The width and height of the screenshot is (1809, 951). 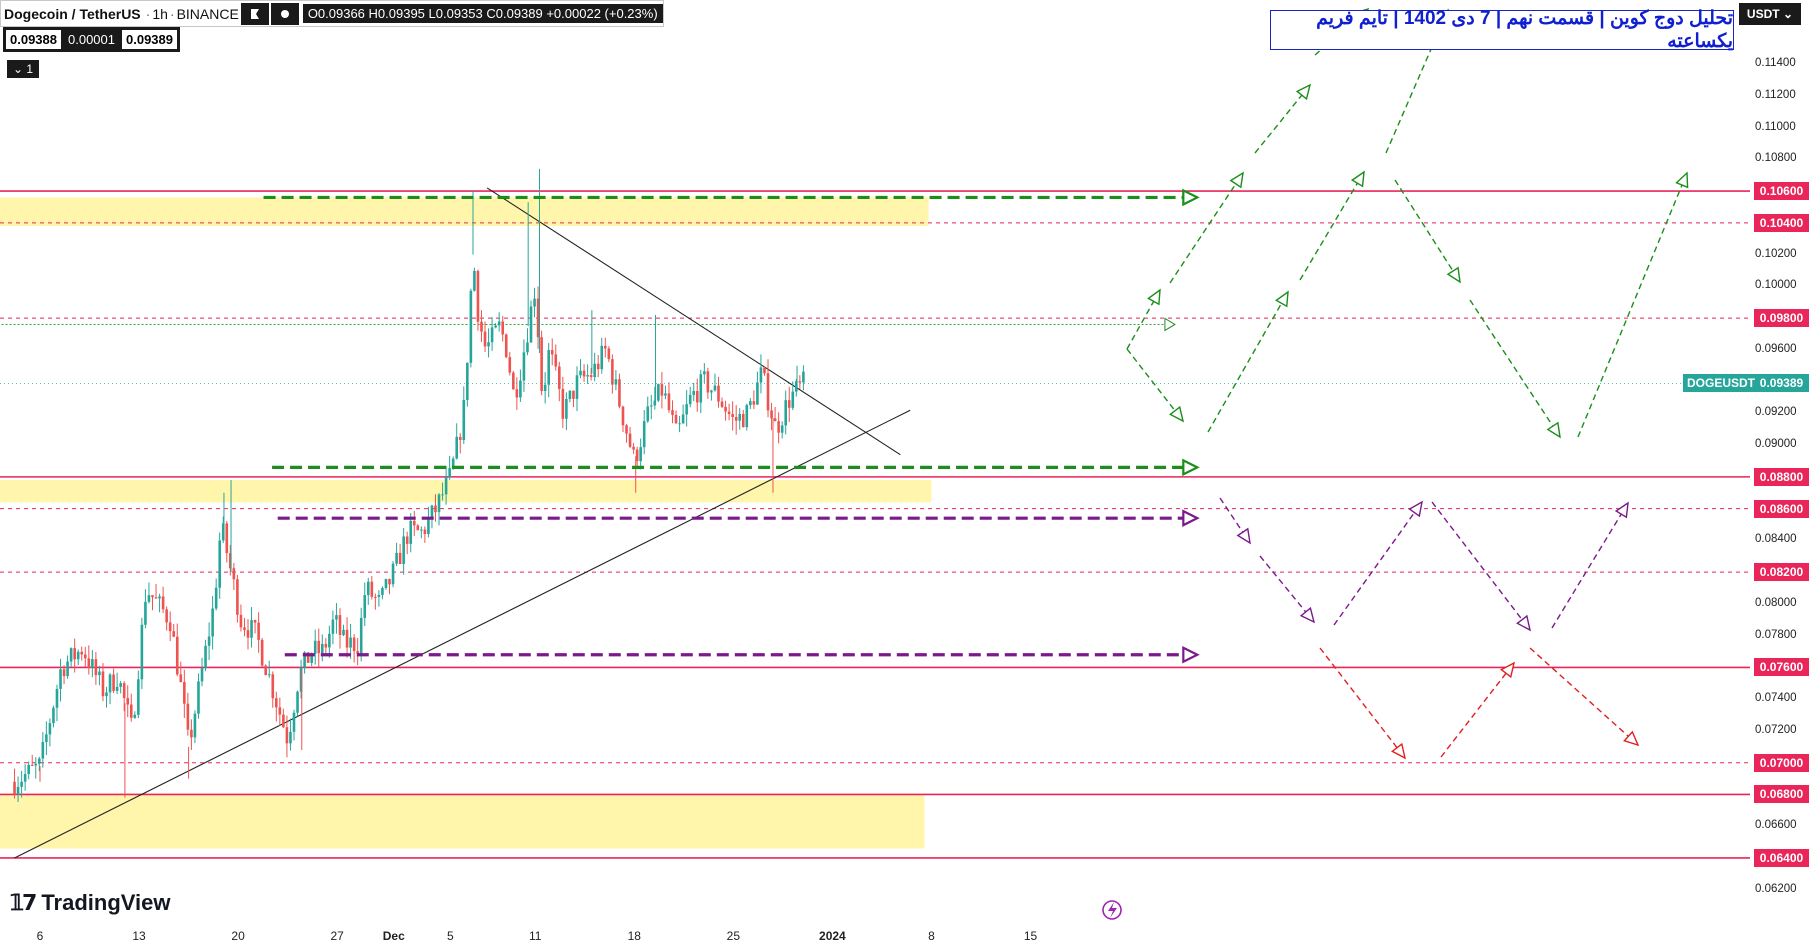 I want to click on y-tick-label: 0.11200, so click(x=1775, y=94).